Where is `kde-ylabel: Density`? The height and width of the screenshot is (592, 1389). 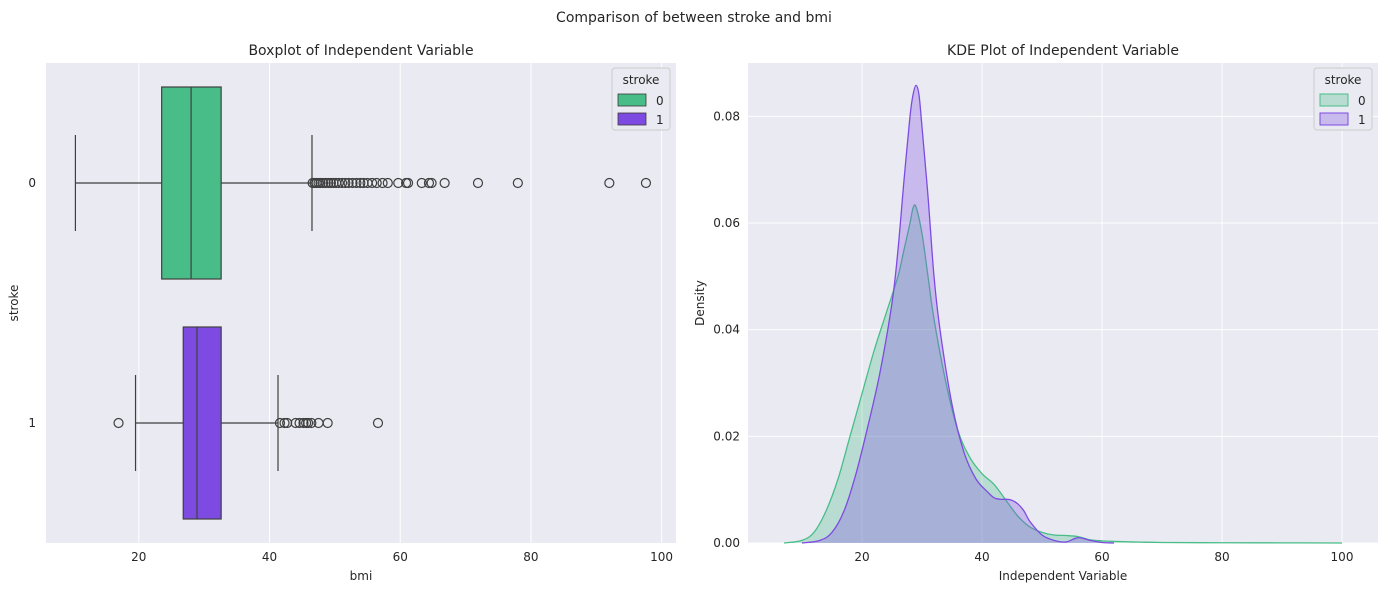 kde-ylabel: Density is located at coordinates (700, 303).